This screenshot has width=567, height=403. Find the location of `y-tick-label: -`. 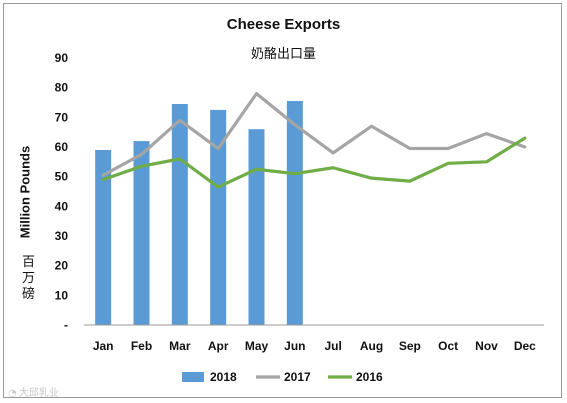

y-tick-label: - is located at coordinates (66, 325).